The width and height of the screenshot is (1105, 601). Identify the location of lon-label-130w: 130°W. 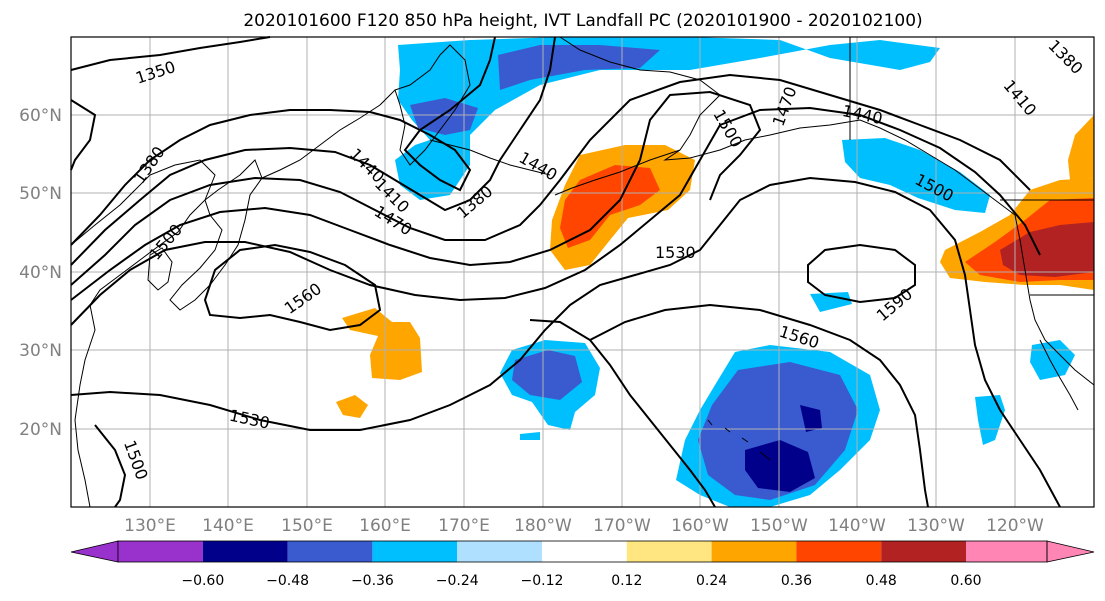
(936, 526).